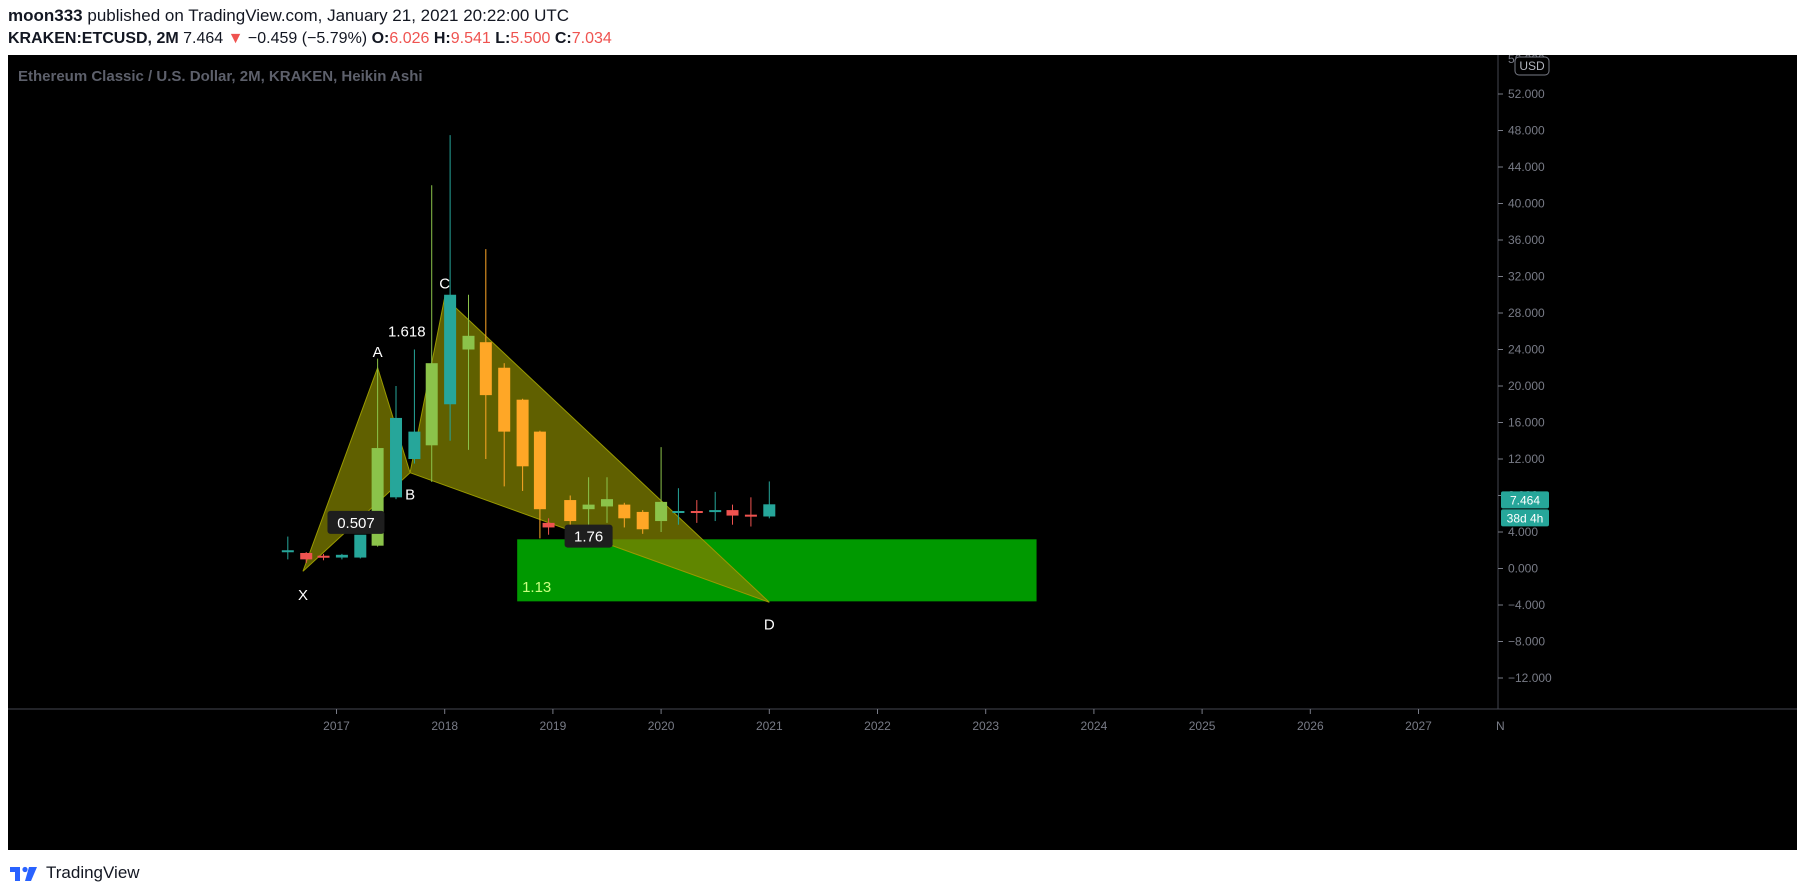  I want to click on y-tick-label: 40.000, so click(1526, 204).